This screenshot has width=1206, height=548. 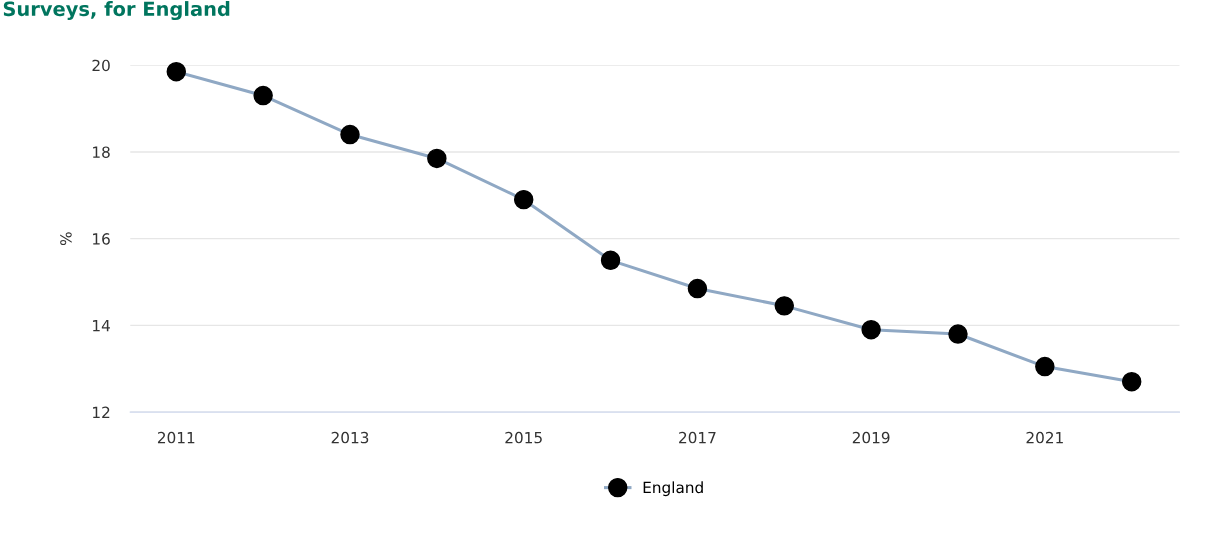 I want to click on y-axis-title: %, so click(x=66, y=239).